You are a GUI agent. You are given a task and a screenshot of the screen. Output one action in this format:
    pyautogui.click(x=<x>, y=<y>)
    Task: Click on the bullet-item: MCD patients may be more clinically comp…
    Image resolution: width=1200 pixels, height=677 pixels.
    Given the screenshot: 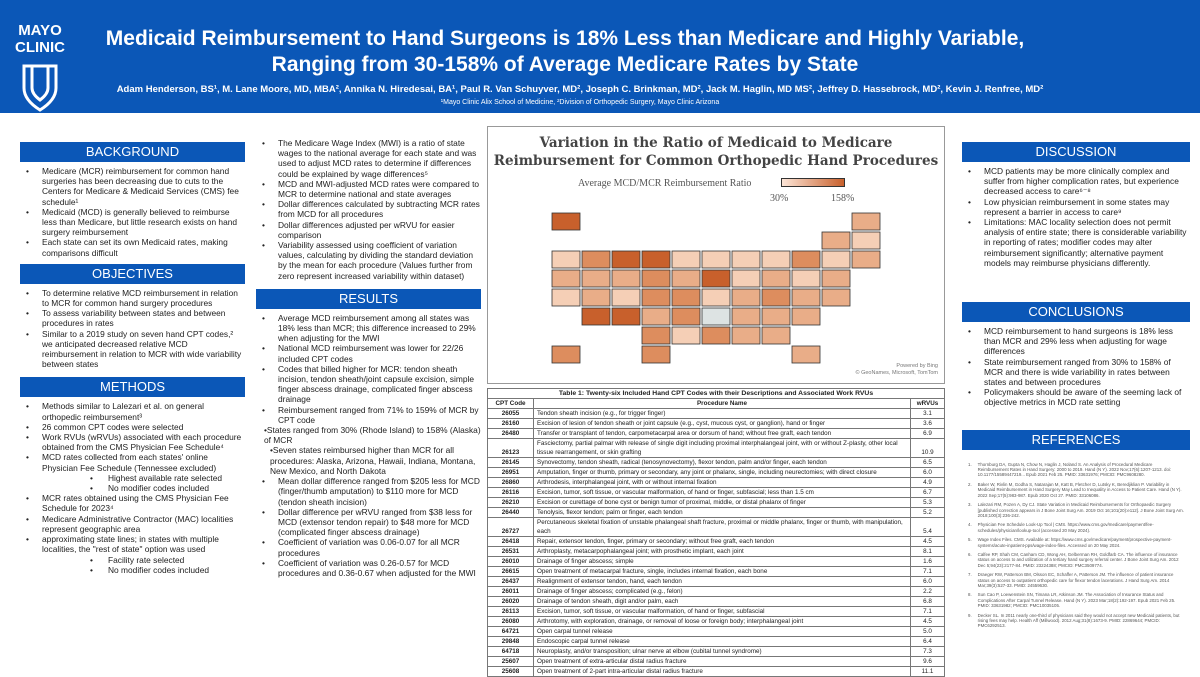 What is the action you would take?
    pyautogui.click(x=1076, y=181)
    